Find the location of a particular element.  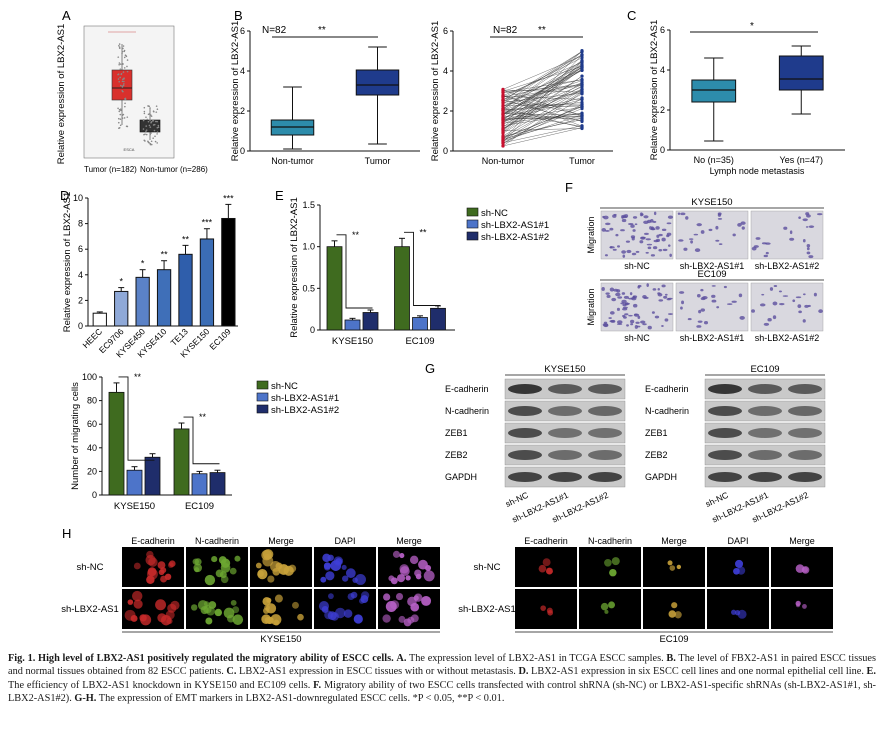

chartF-category-label: KYSE150 is located at coordinates (134, 506).